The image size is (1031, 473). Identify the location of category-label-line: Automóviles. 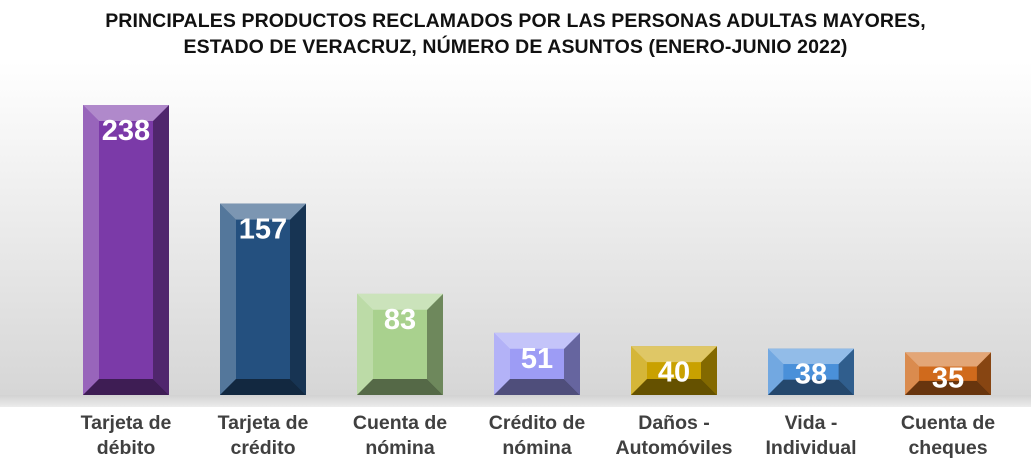
(673, 448).